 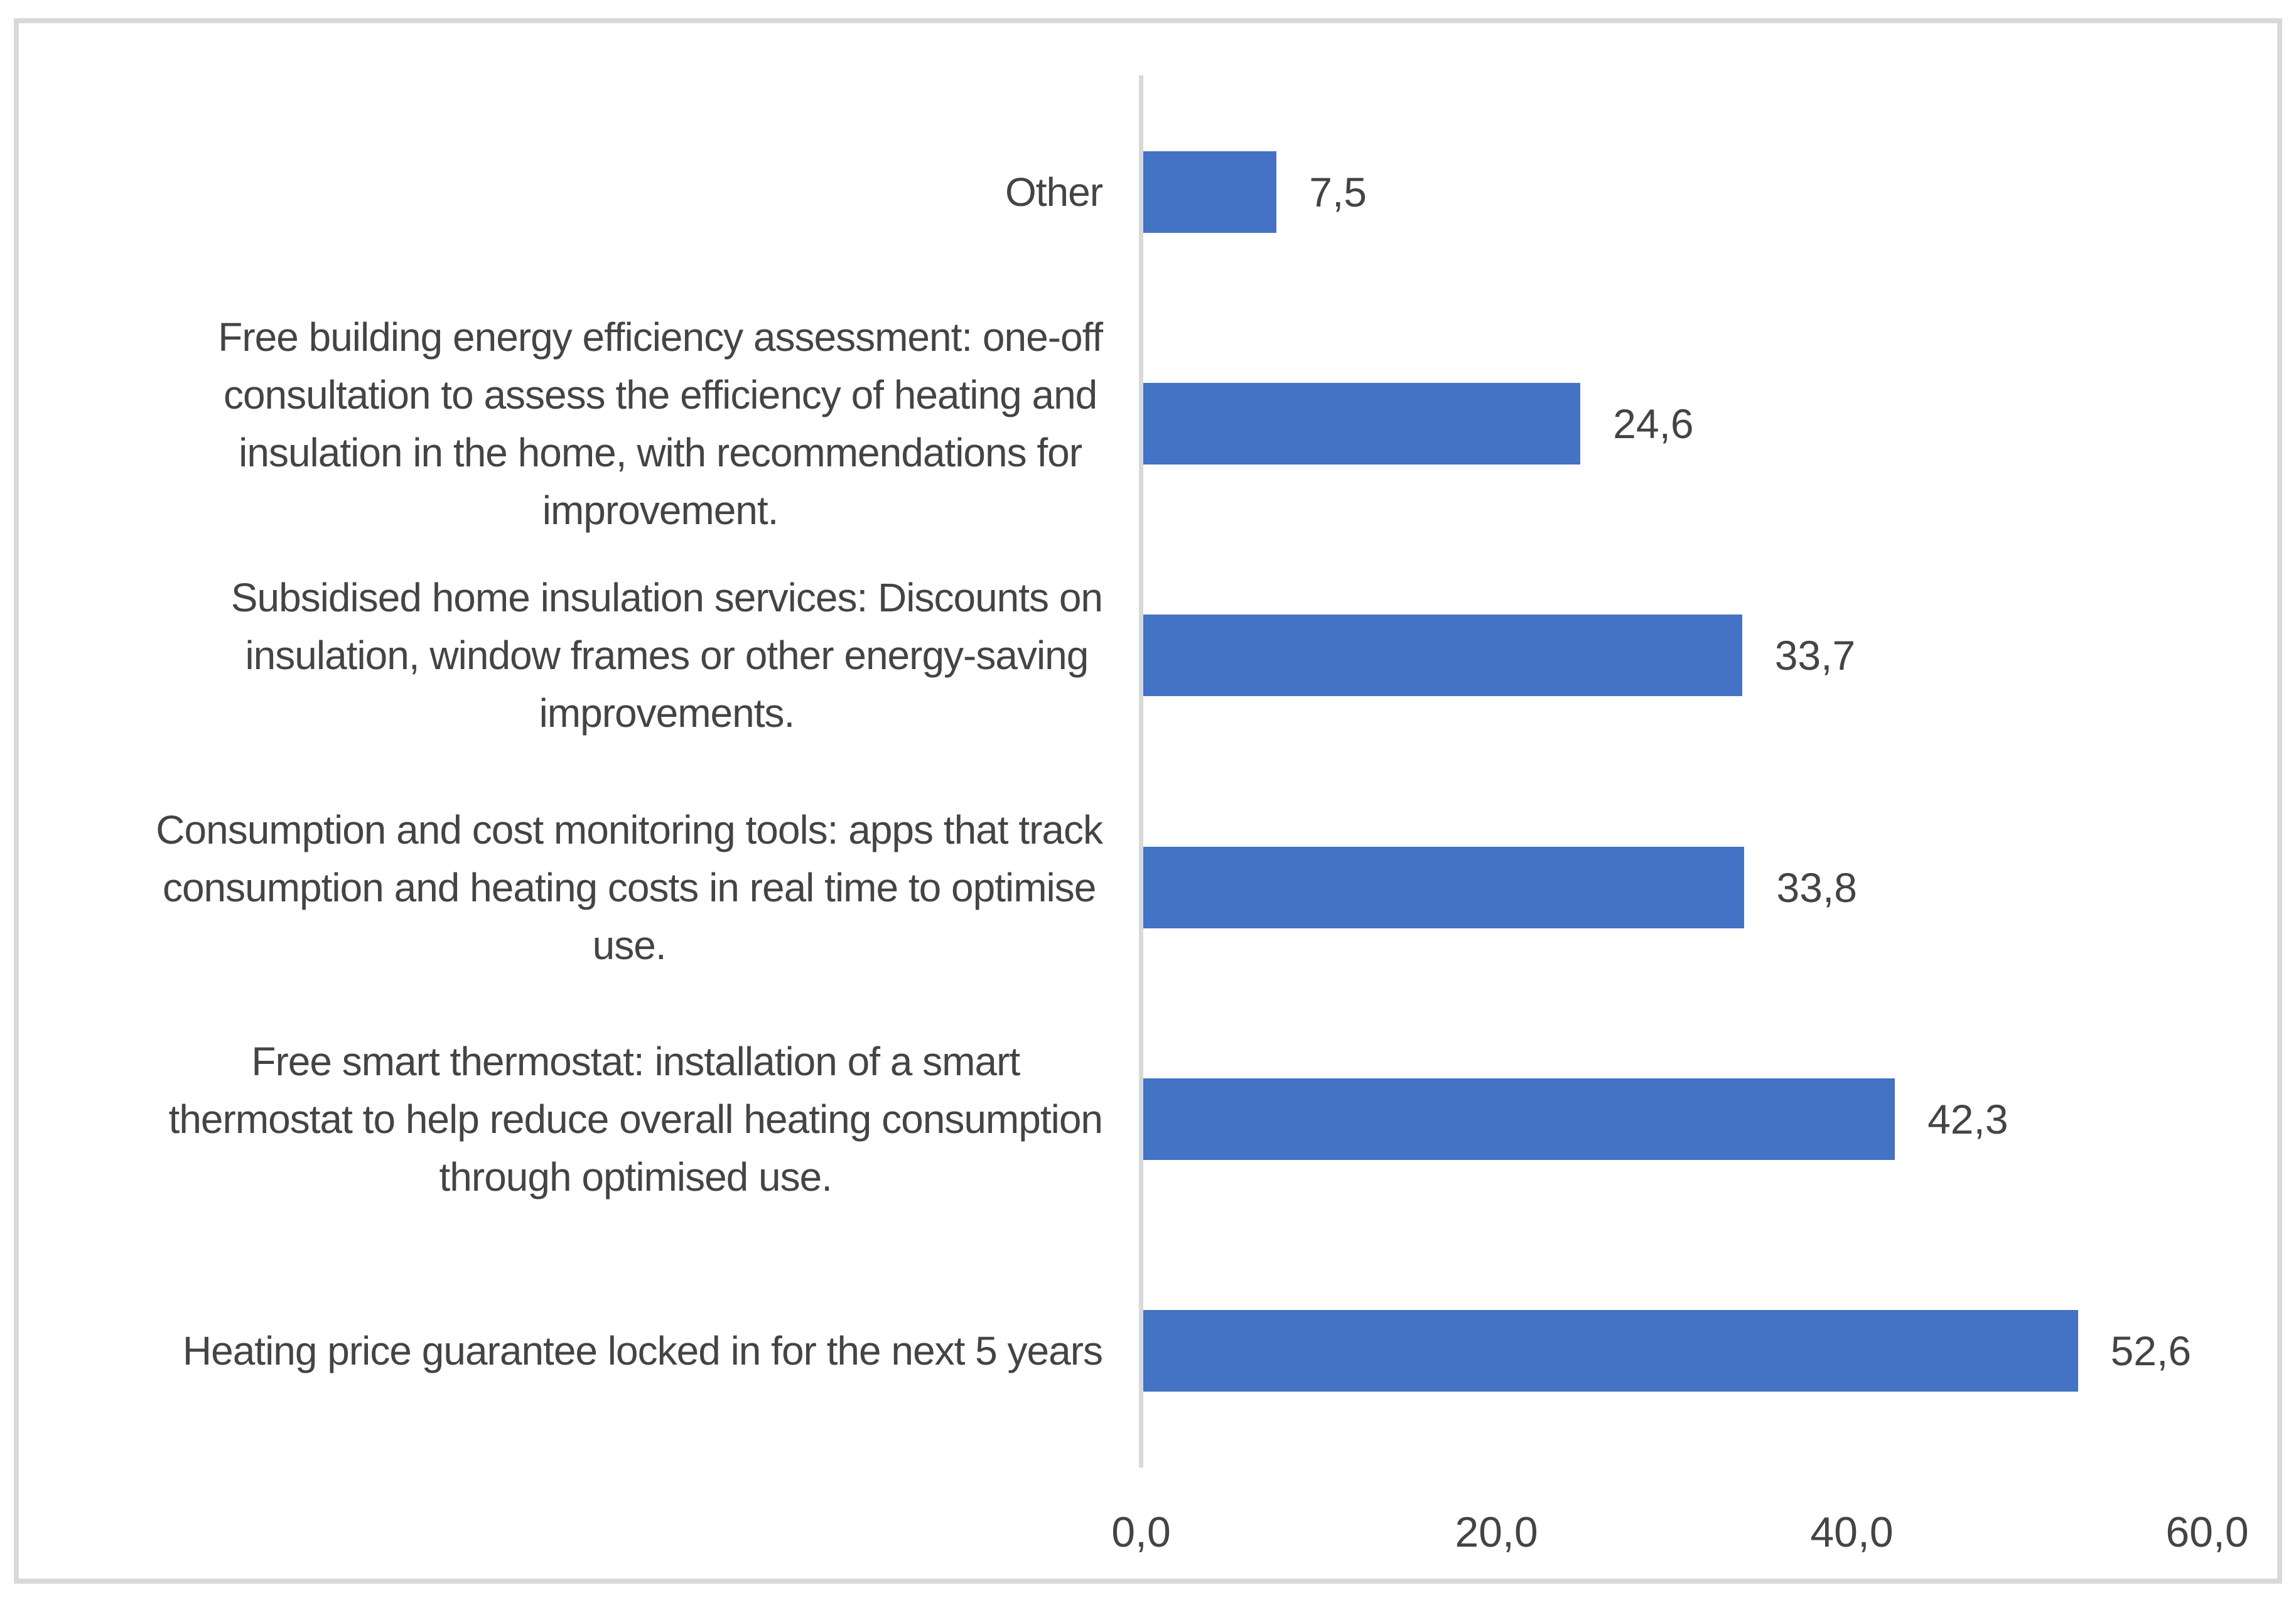 I want to click on x-axis-tick-label: 60,0, so click(x=2207, y=1532).